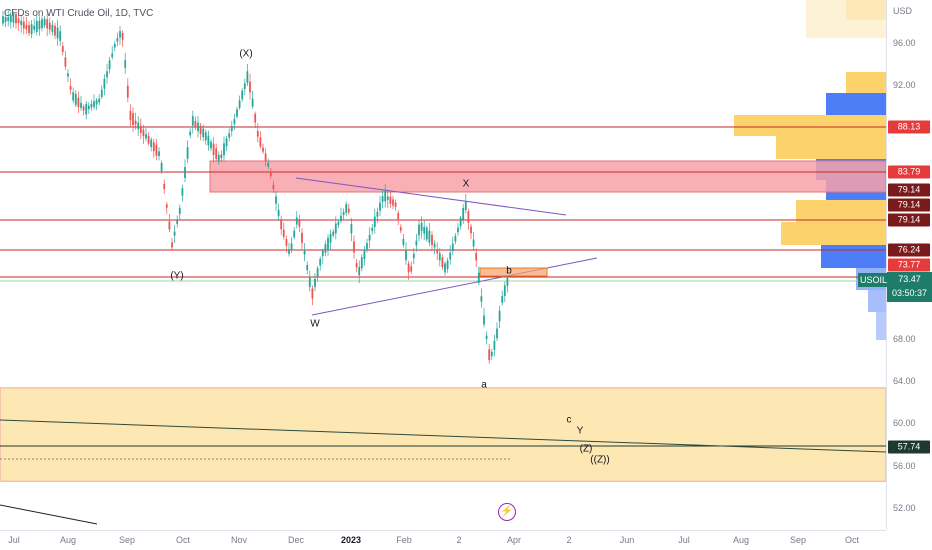  Describe the element at coordinates (507, 512) in the screenshot. I see `lightning-icon: ⚡` at that location.